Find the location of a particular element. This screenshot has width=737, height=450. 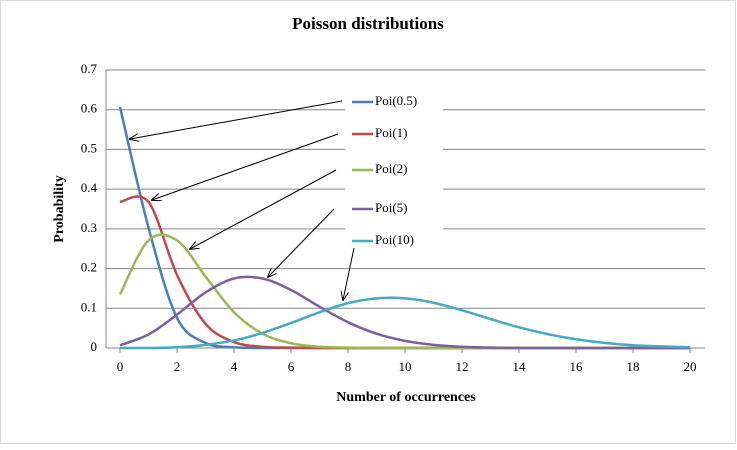

x-tick-label: 18 is located at coordinates (633, 366).